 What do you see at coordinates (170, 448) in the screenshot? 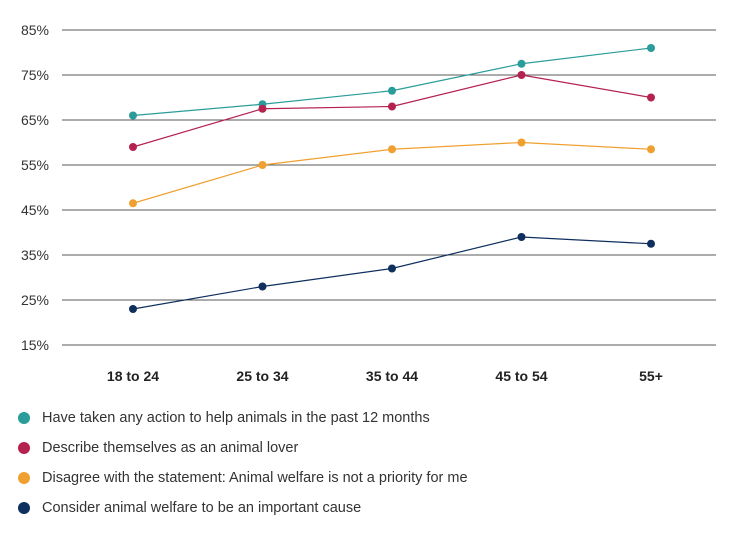
I see `legend-label: Describe themselves as an animal lover` at bounding box center [170, 448].